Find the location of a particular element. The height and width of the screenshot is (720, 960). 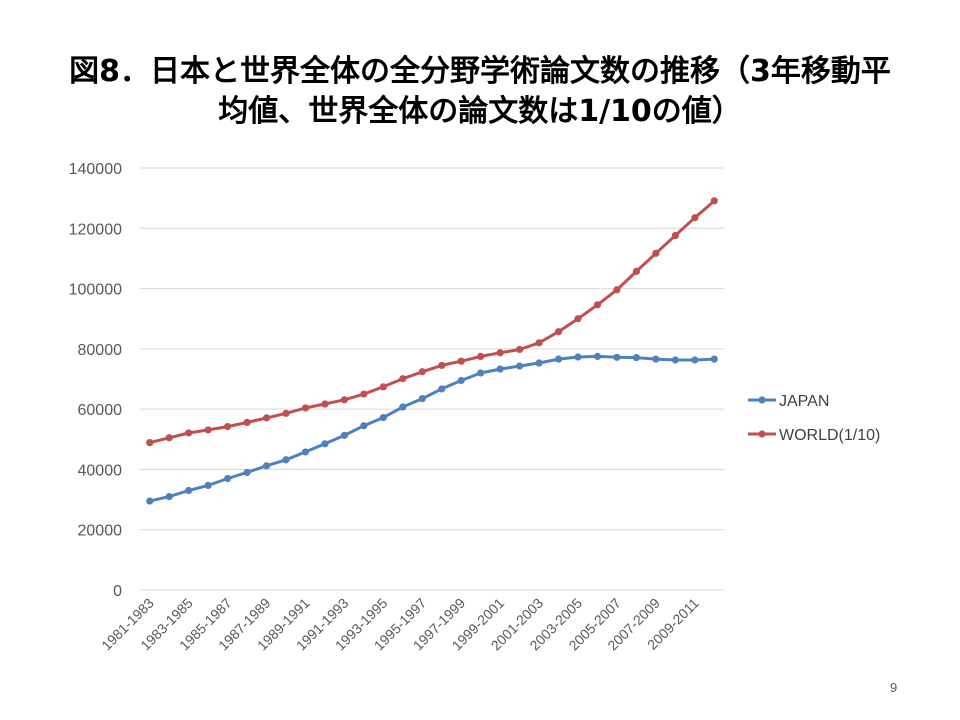

y-tick-label: 60000 is located at coordinates (100, 410).